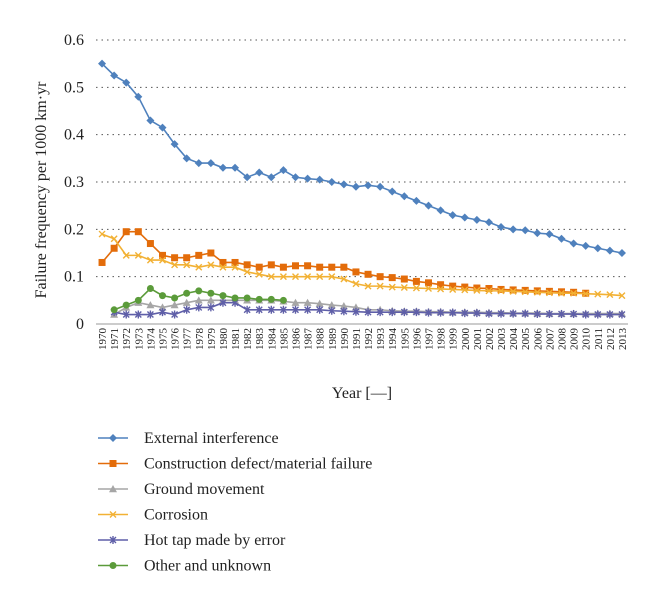  What do you see at coordinates (74, 135) in the screenshot?
I see `y-tick-label: 0.4` at bounding box center [74, 135].